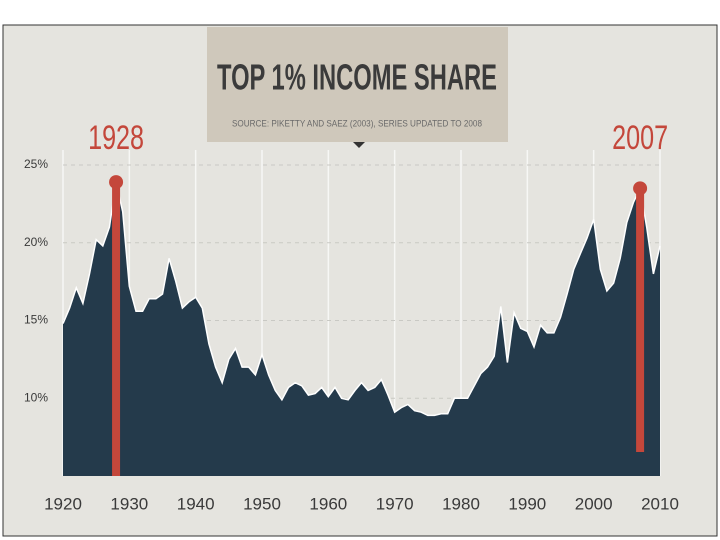  I want to click on y-tick-label: 10%, so click(36, 397).